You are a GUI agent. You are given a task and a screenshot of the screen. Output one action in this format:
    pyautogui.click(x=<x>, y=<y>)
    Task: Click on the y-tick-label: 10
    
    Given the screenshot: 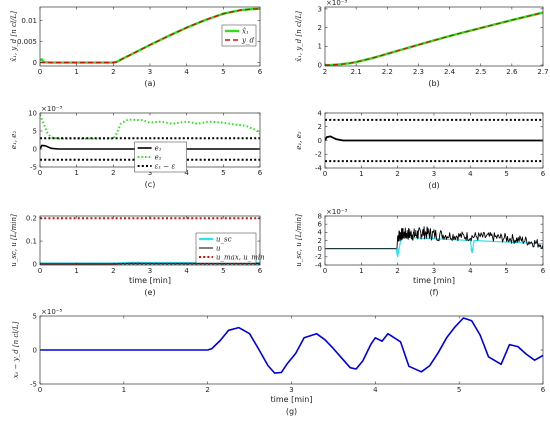 What is the action you would take?
    pyautogui.click(x=32, y=113)
    